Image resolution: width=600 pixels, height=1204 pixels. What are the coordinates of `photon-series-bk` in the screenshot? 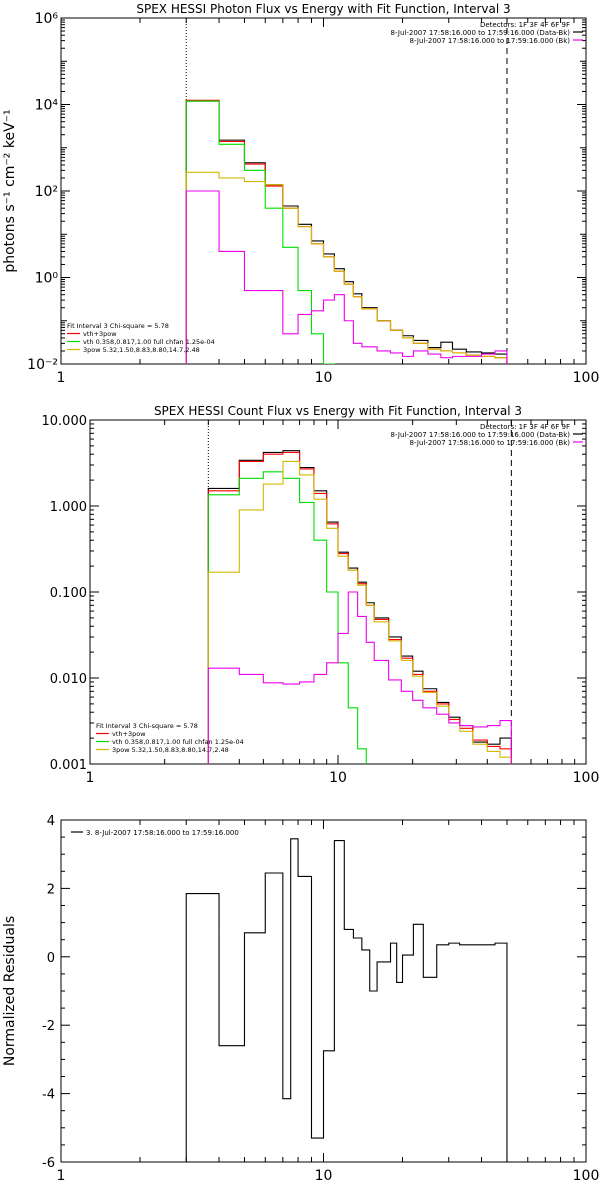 It's located at (346, 277).